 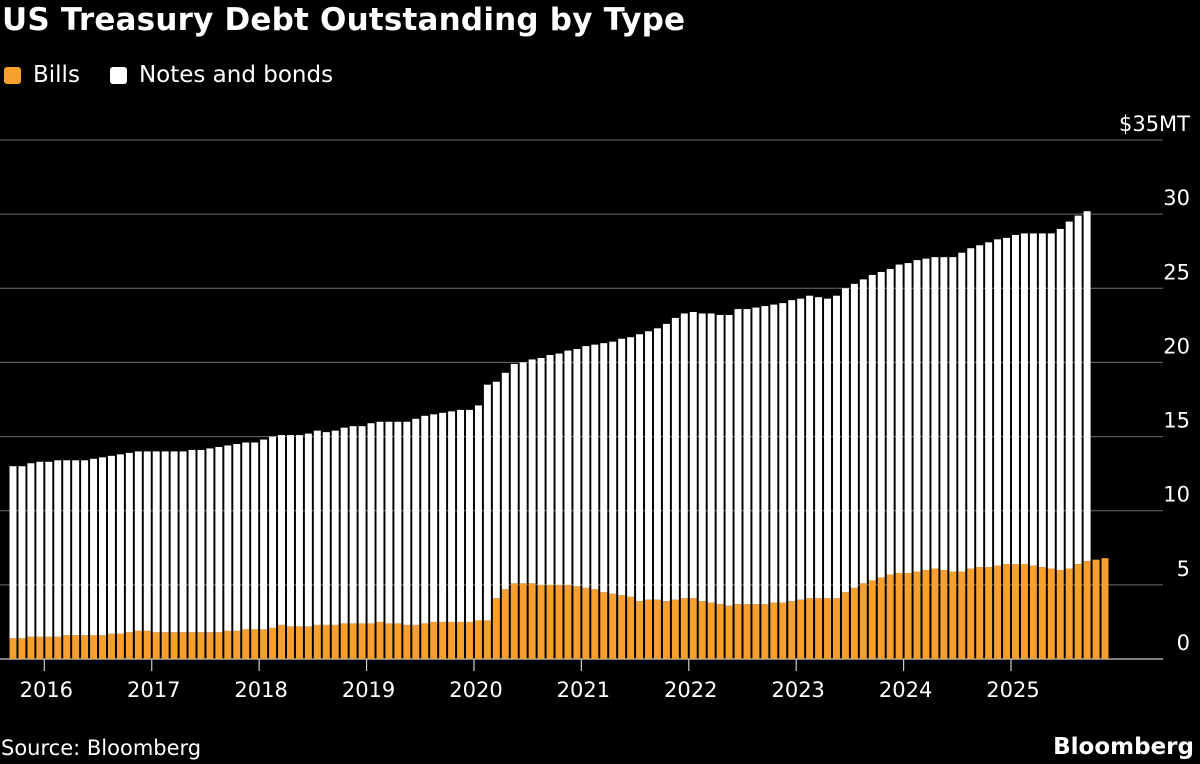 I want to click on x-tick-label: 2017, so click(x=153, y=690).